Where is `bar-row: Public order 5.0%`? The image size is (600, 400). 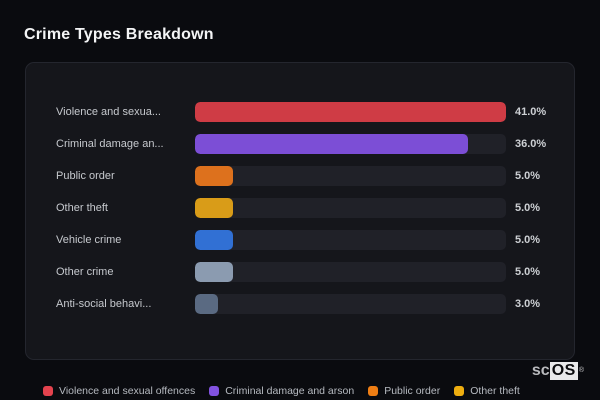 bar-row: Public order 5.0% is located at coordinates (300, 176).